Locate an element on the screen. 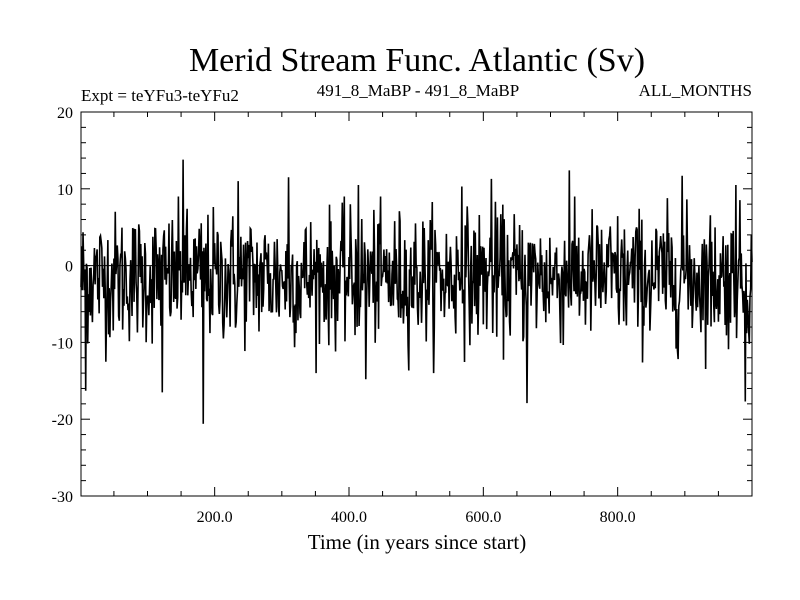 The height and width of the screenshot is (600, 800). y-tick-label: 20 is located at coordinates (65, 113).